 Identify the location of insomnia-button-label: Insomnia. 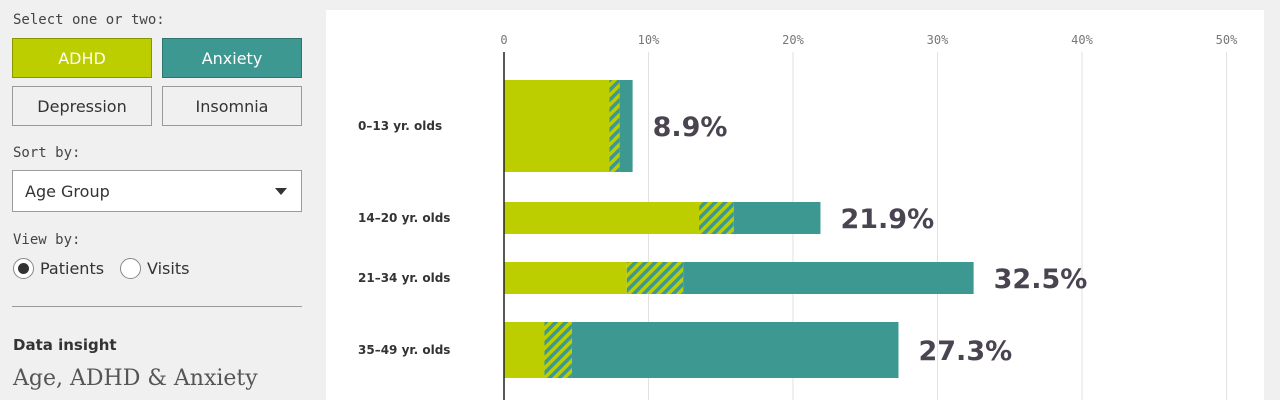
(232, 106).